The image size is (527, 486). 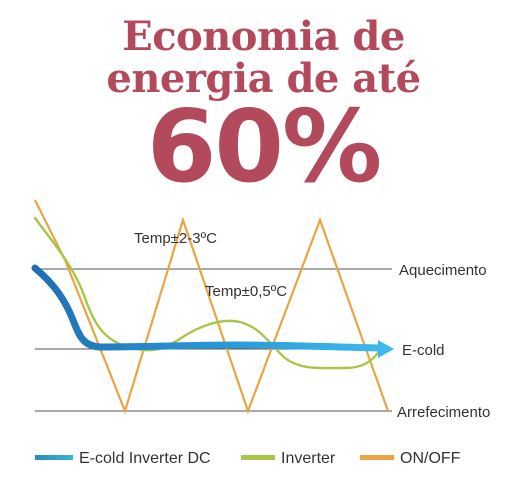 I want to click on legend-swatch-onoff, so click(x=377, y=457).